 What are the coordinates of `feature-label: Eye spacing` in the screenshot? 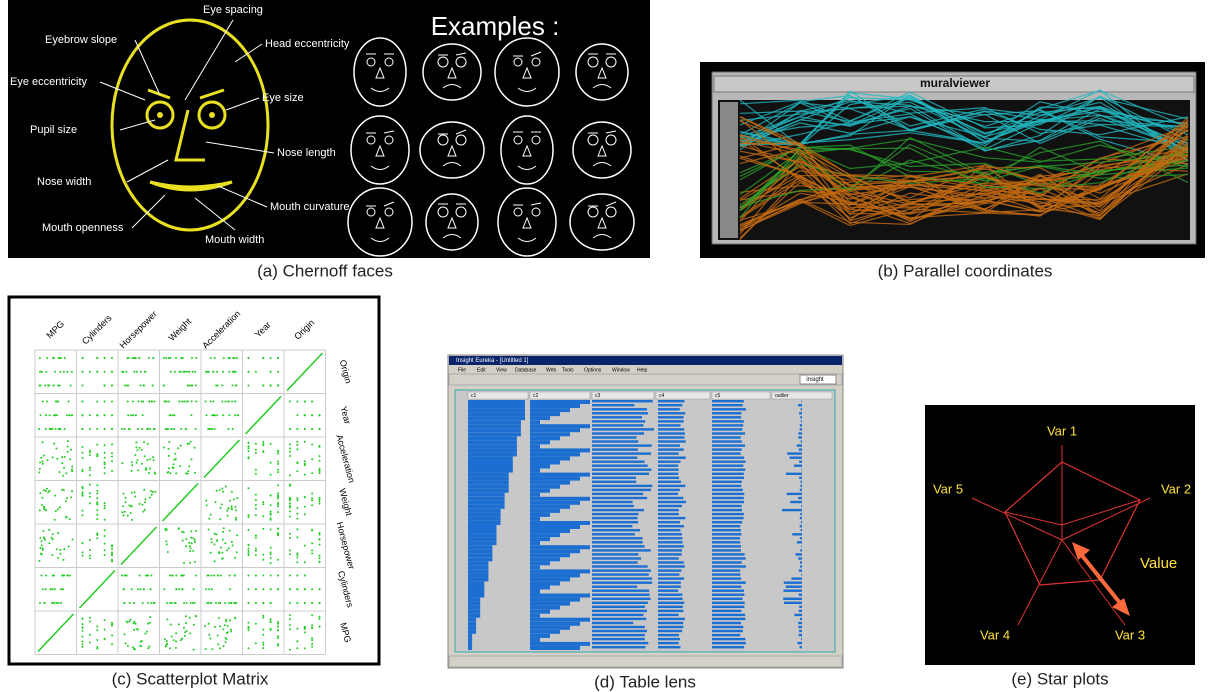 It's located at (233, 10).